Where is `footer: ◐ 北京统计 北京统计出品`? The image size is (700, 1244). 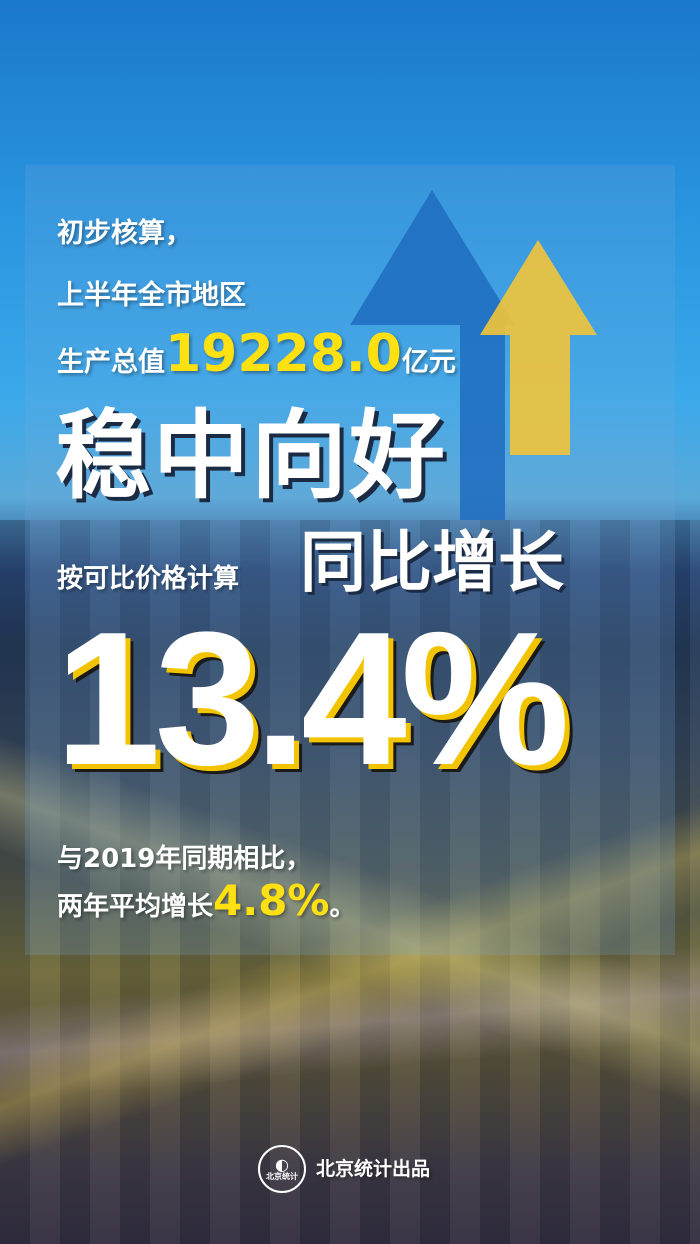
footer: ◐ 北京统计 北京统计出品 is located at coordinates (344, 1169).